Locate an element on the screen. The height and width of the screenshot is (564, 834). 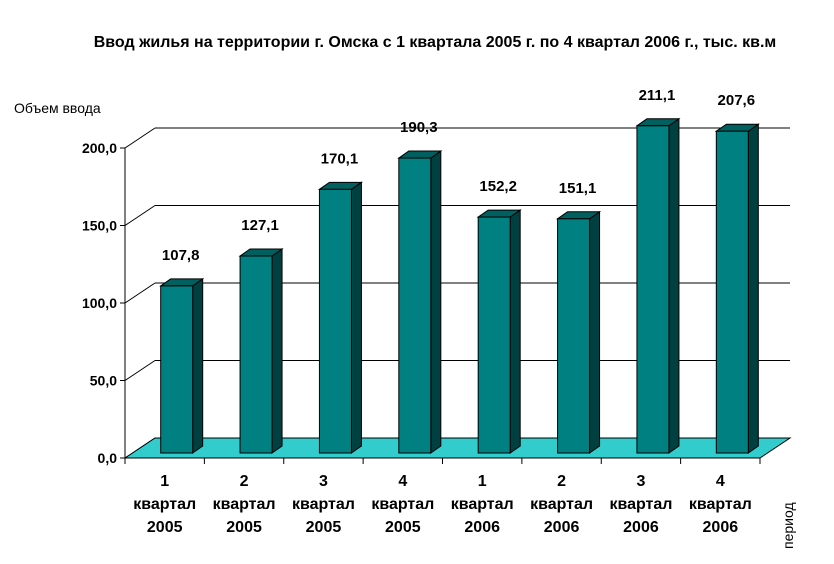
y-tick-label: 200,0 is located at coordinates (99, 148).